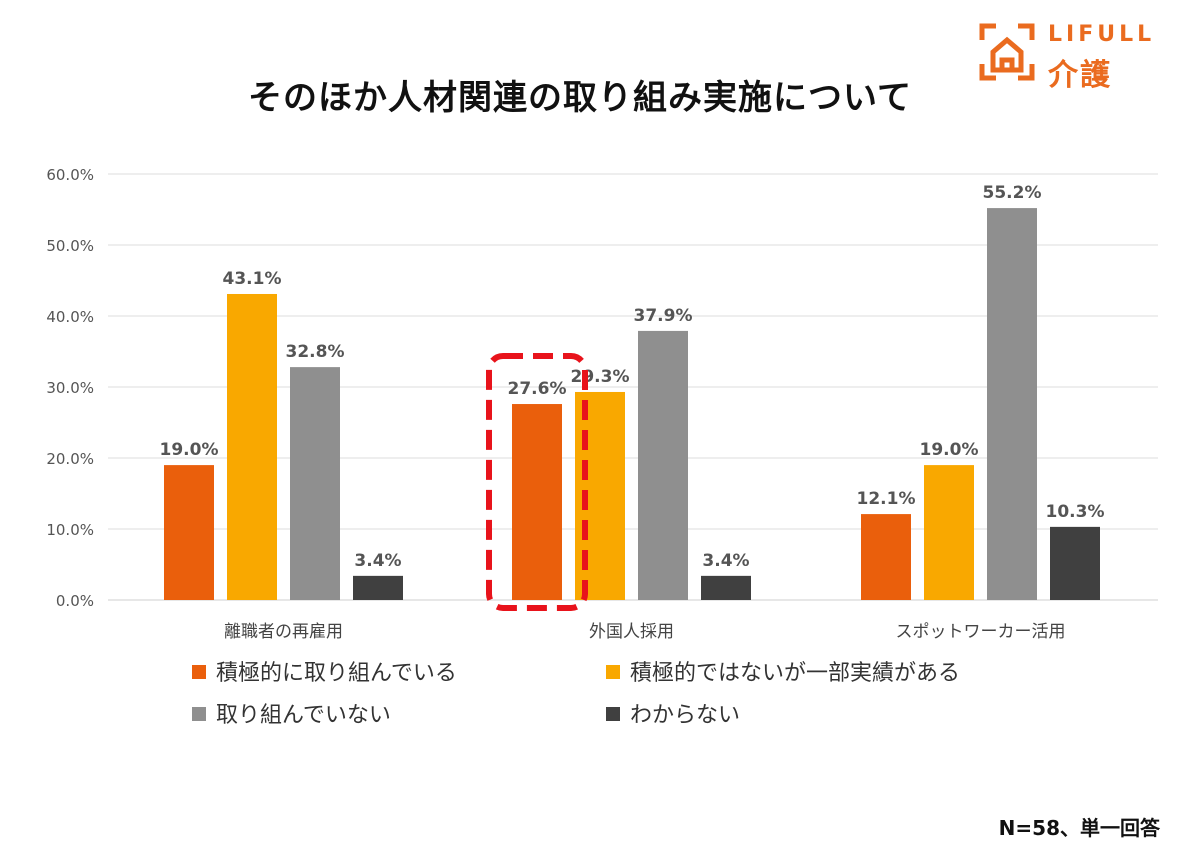 This screenshot has width=1200, height=848. Describe the element at coordinates (70, 175) in the screenshot. I see `y-tick-label: 60.0%` at that location.